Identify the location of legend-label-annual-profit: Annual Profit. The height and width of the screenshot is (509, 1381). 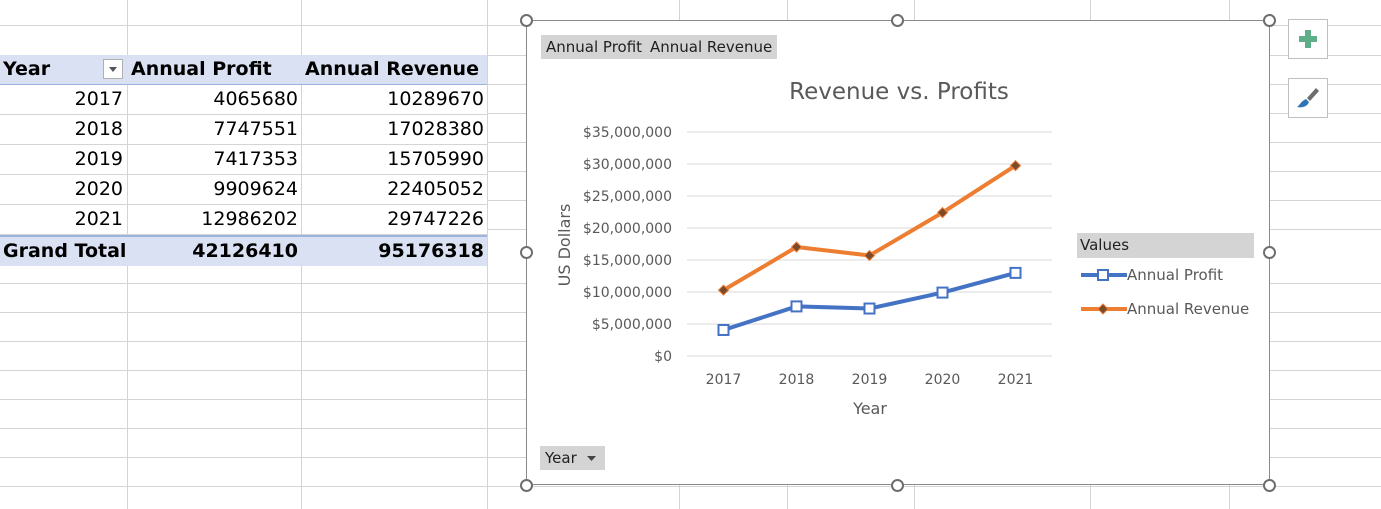
(1175, 275).